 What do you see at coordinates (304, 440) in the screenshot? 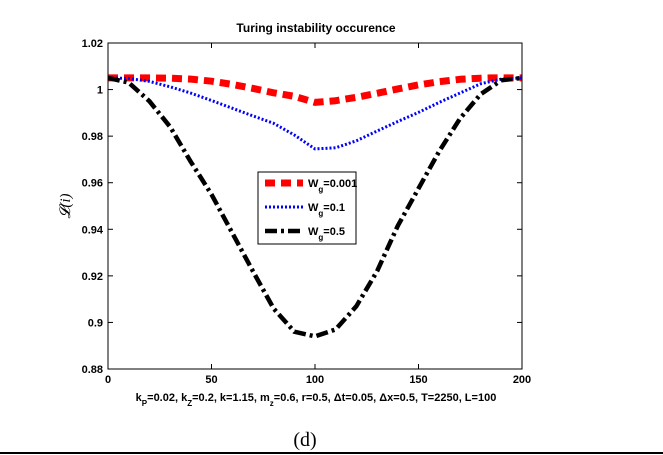
I see `panel-label: (d)` at bounding box center [304, 440].